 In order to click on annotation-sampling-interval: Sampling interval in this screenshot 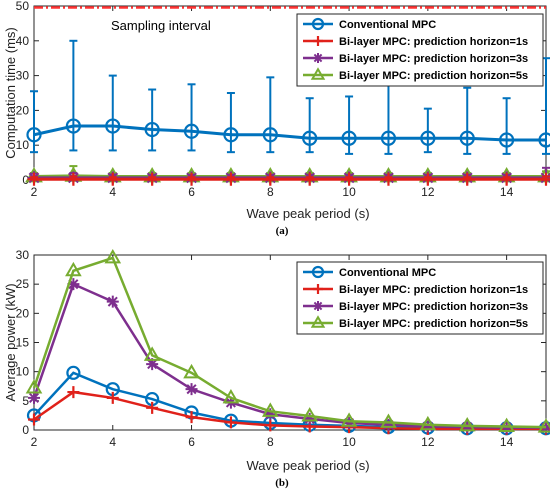, I will do `click(161, 25)`.